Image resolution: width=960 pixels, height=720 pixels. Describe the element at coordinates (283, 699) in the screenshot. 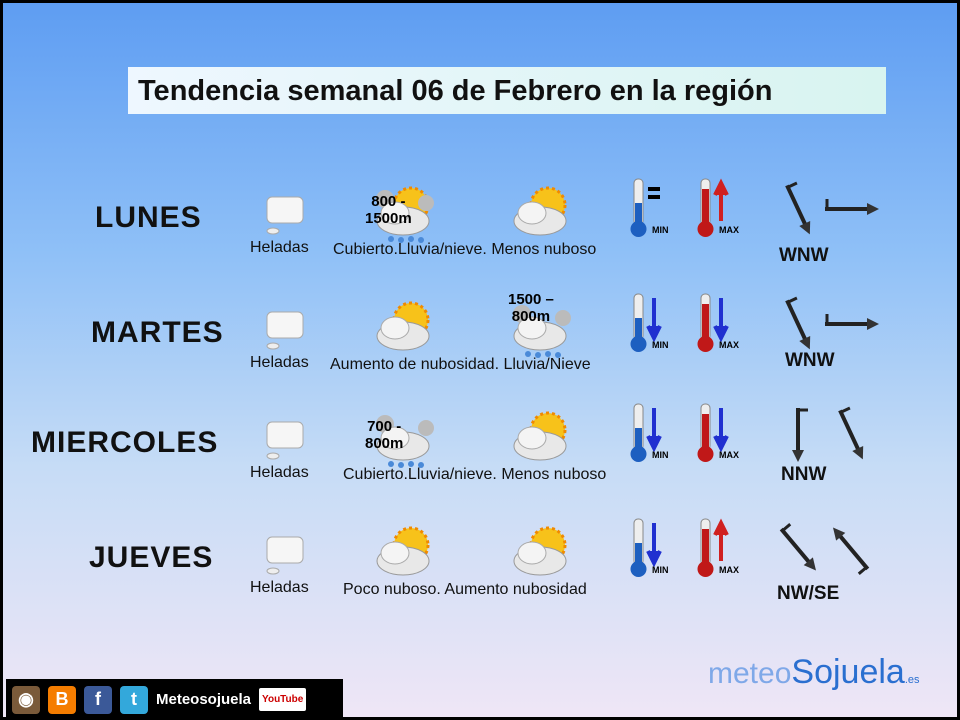

I see `youtube-icon: YouTube` at that location.